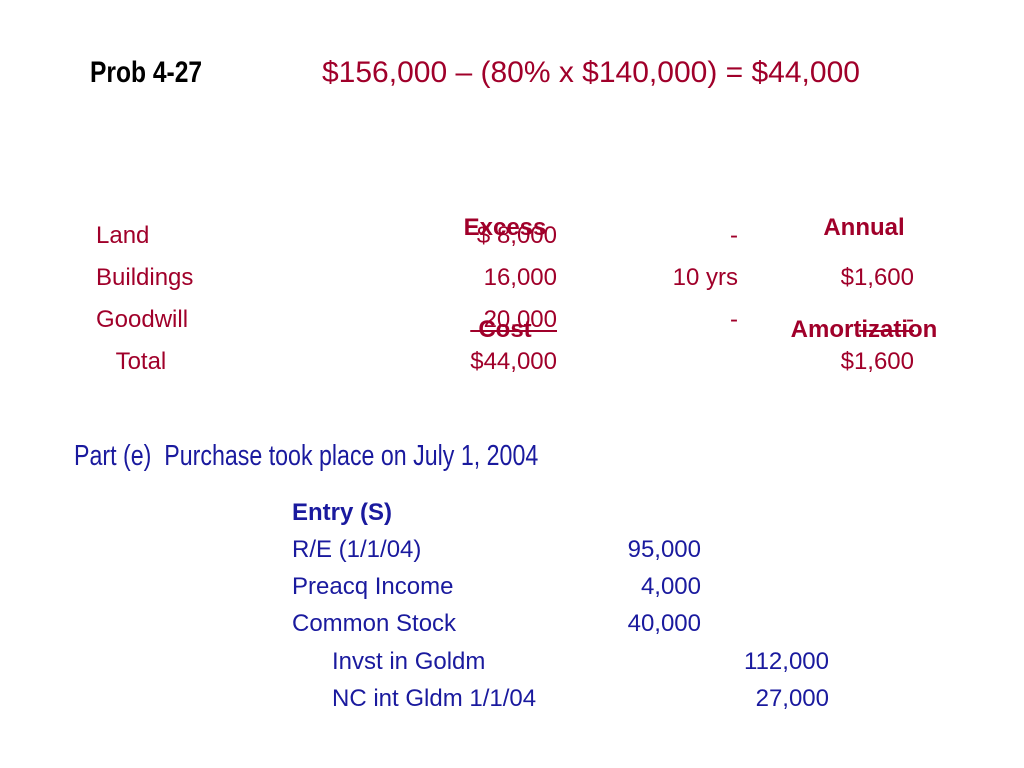 The image size is (1024, 768). I want to click on entry-account-invst: Invst in Goldm, so click(409, 661).